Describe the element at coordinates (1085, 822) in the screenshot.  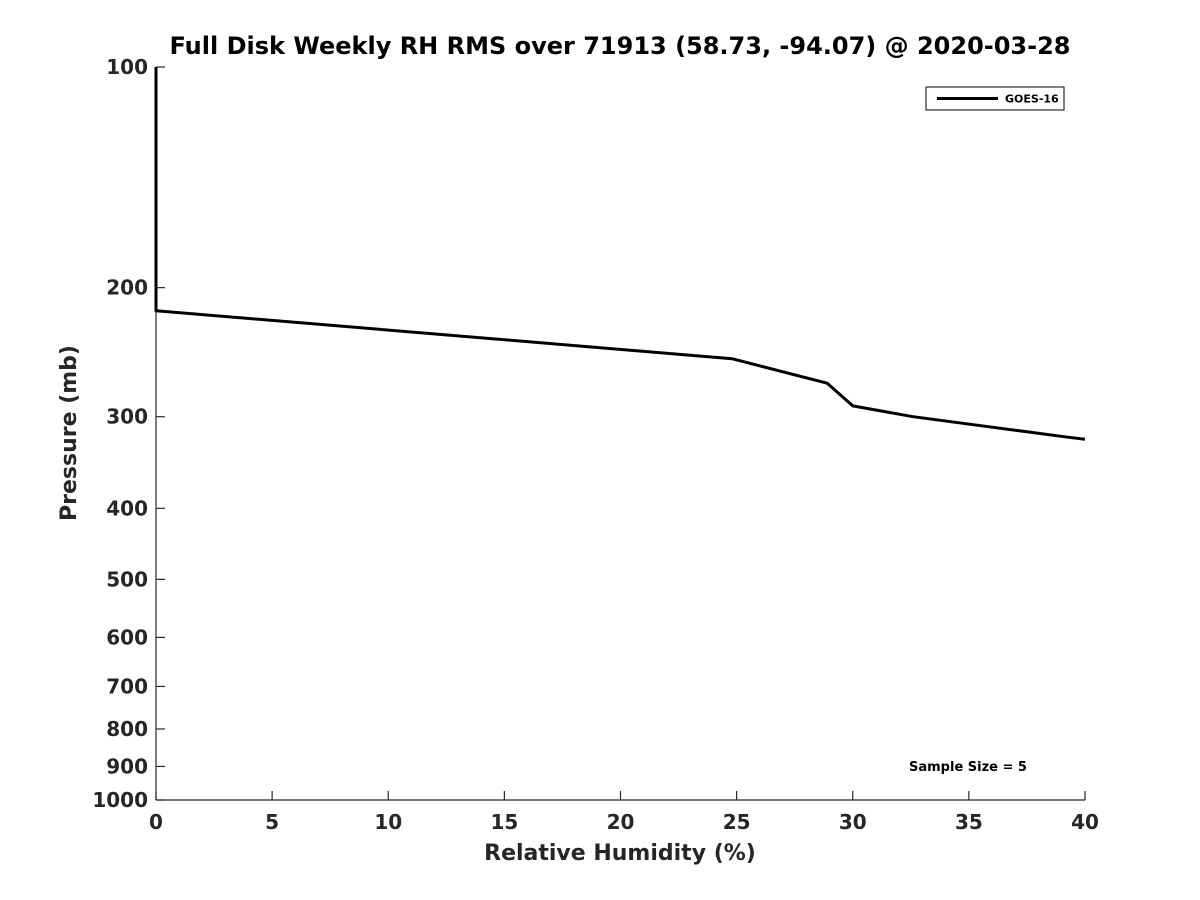
I see `x-tick-label: 40` at that location.